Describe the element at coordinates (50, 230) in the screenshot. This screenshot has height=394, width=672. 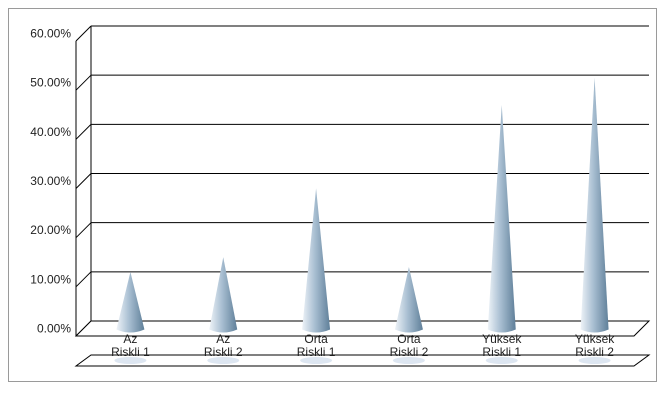
I see `y-tick-label: 20.00%` at that location.